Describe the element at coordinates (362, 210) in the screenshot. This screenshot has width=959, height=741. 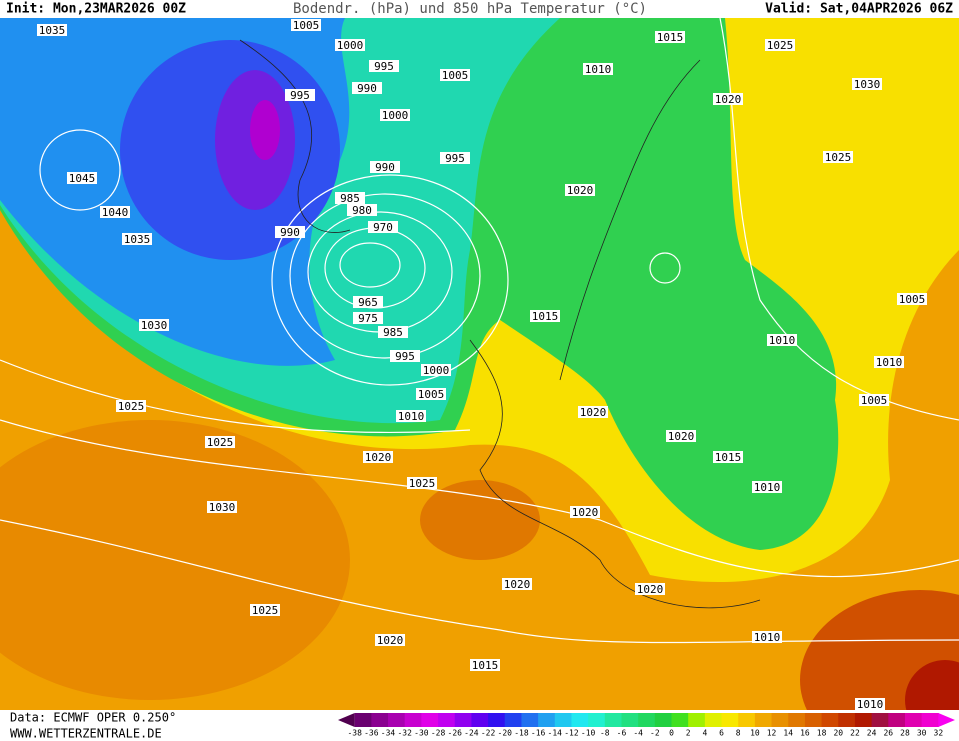
I see `isobar-label: 980` at that location.